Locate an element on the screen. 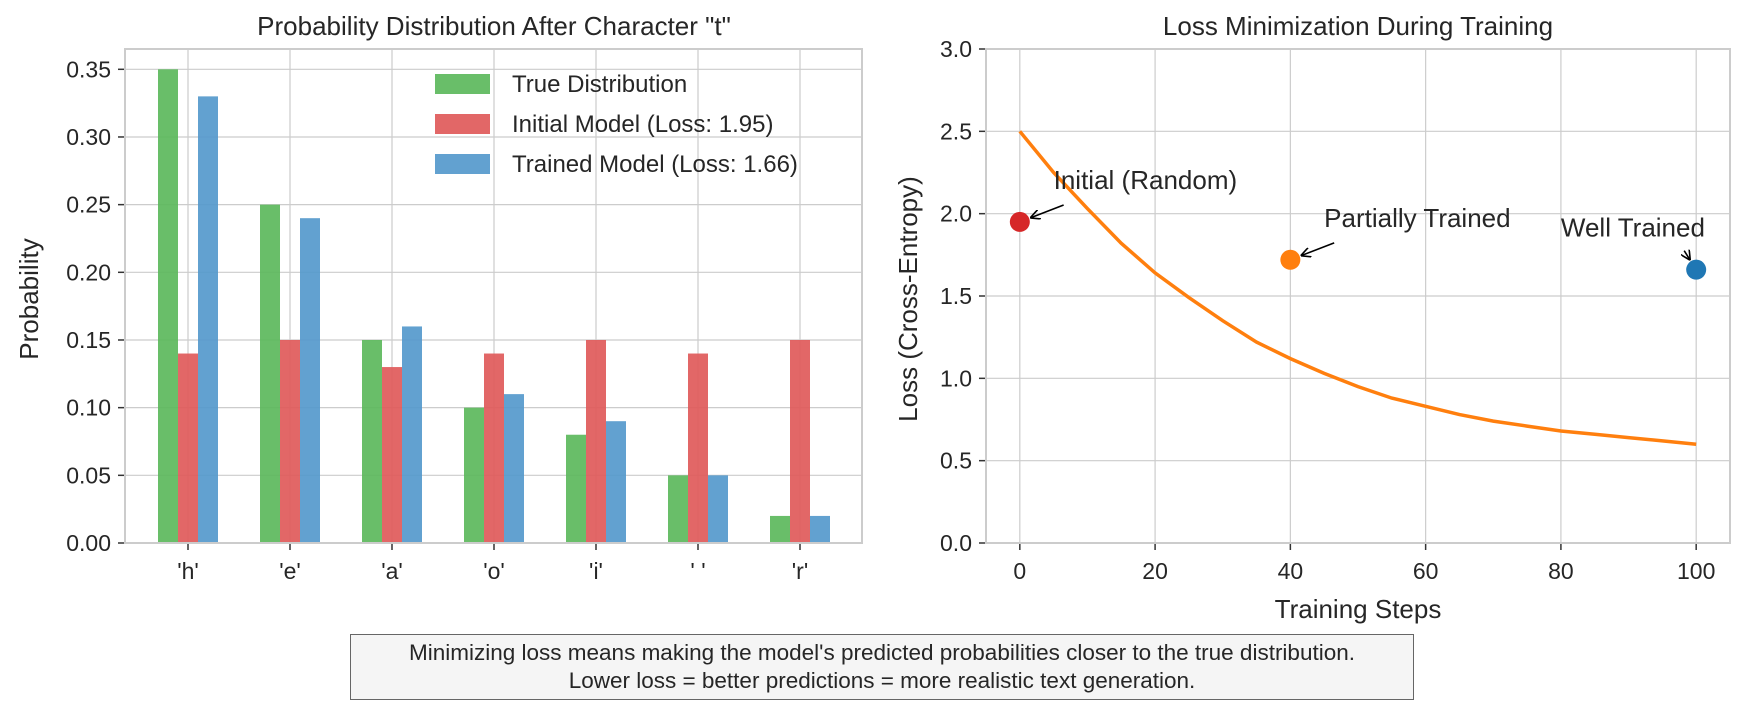 The height and width of the screenshot is (707, 1742). chart1-ytick-label: 0.35 is located at coordinates (88, 69).